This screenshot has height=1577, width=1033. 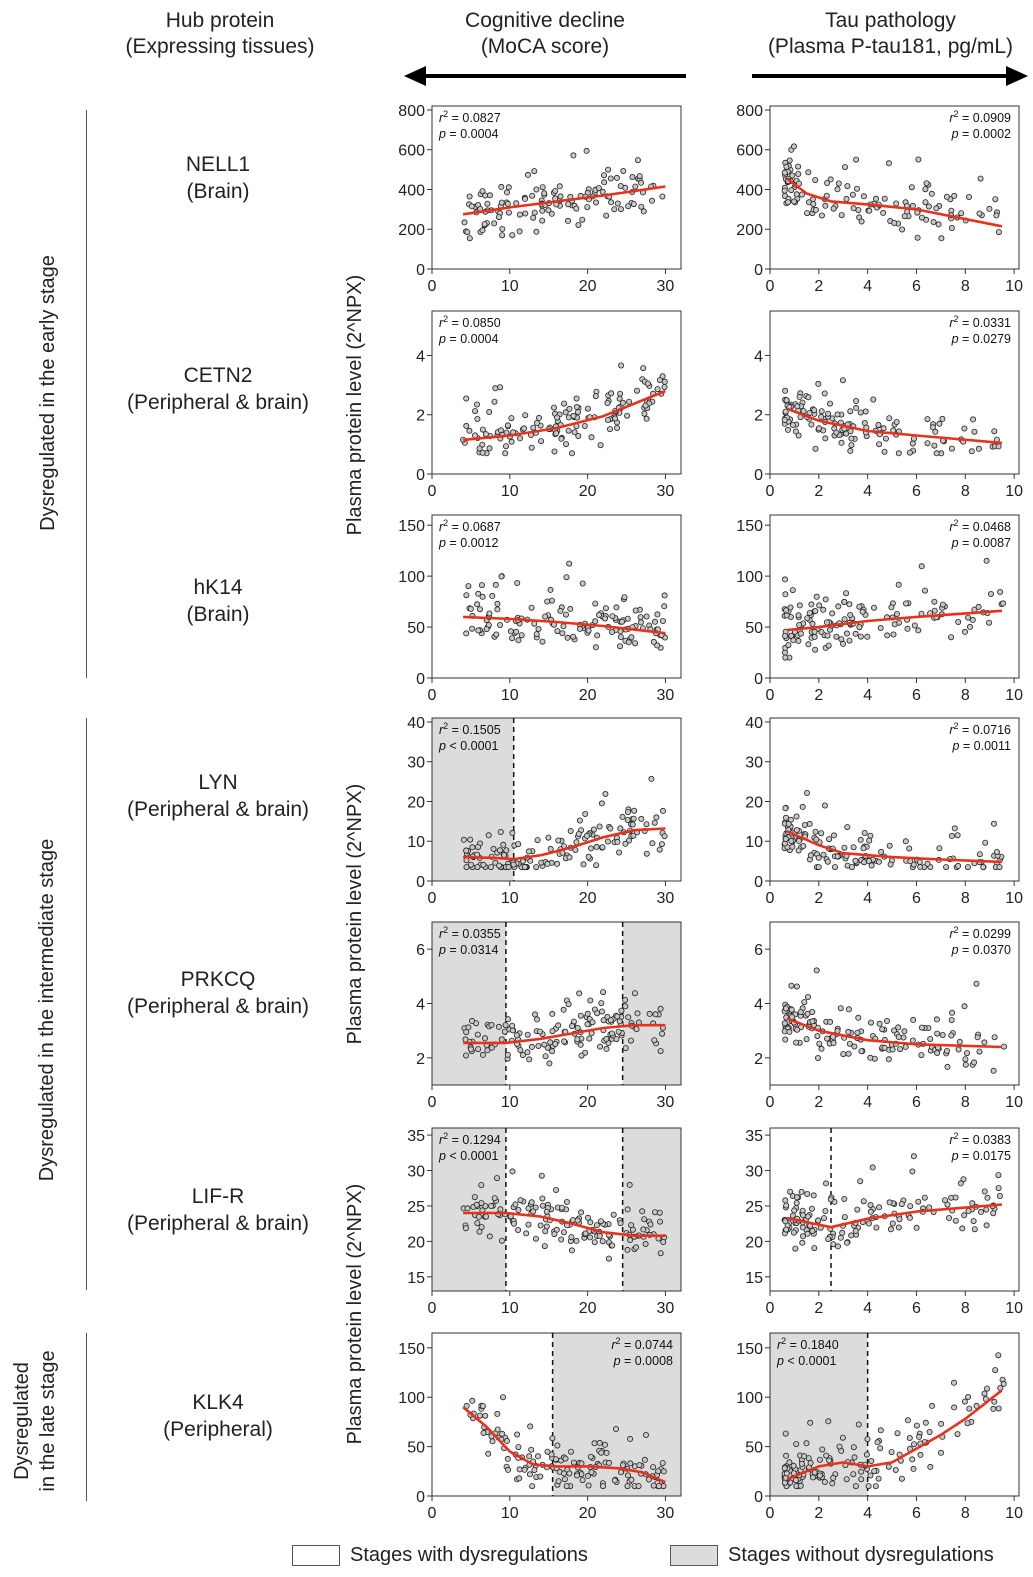 What do you see at coordinates (754, 1172) in the screenshot?
I see `y-tick-label: 30` at bounding box center [754, 1172].